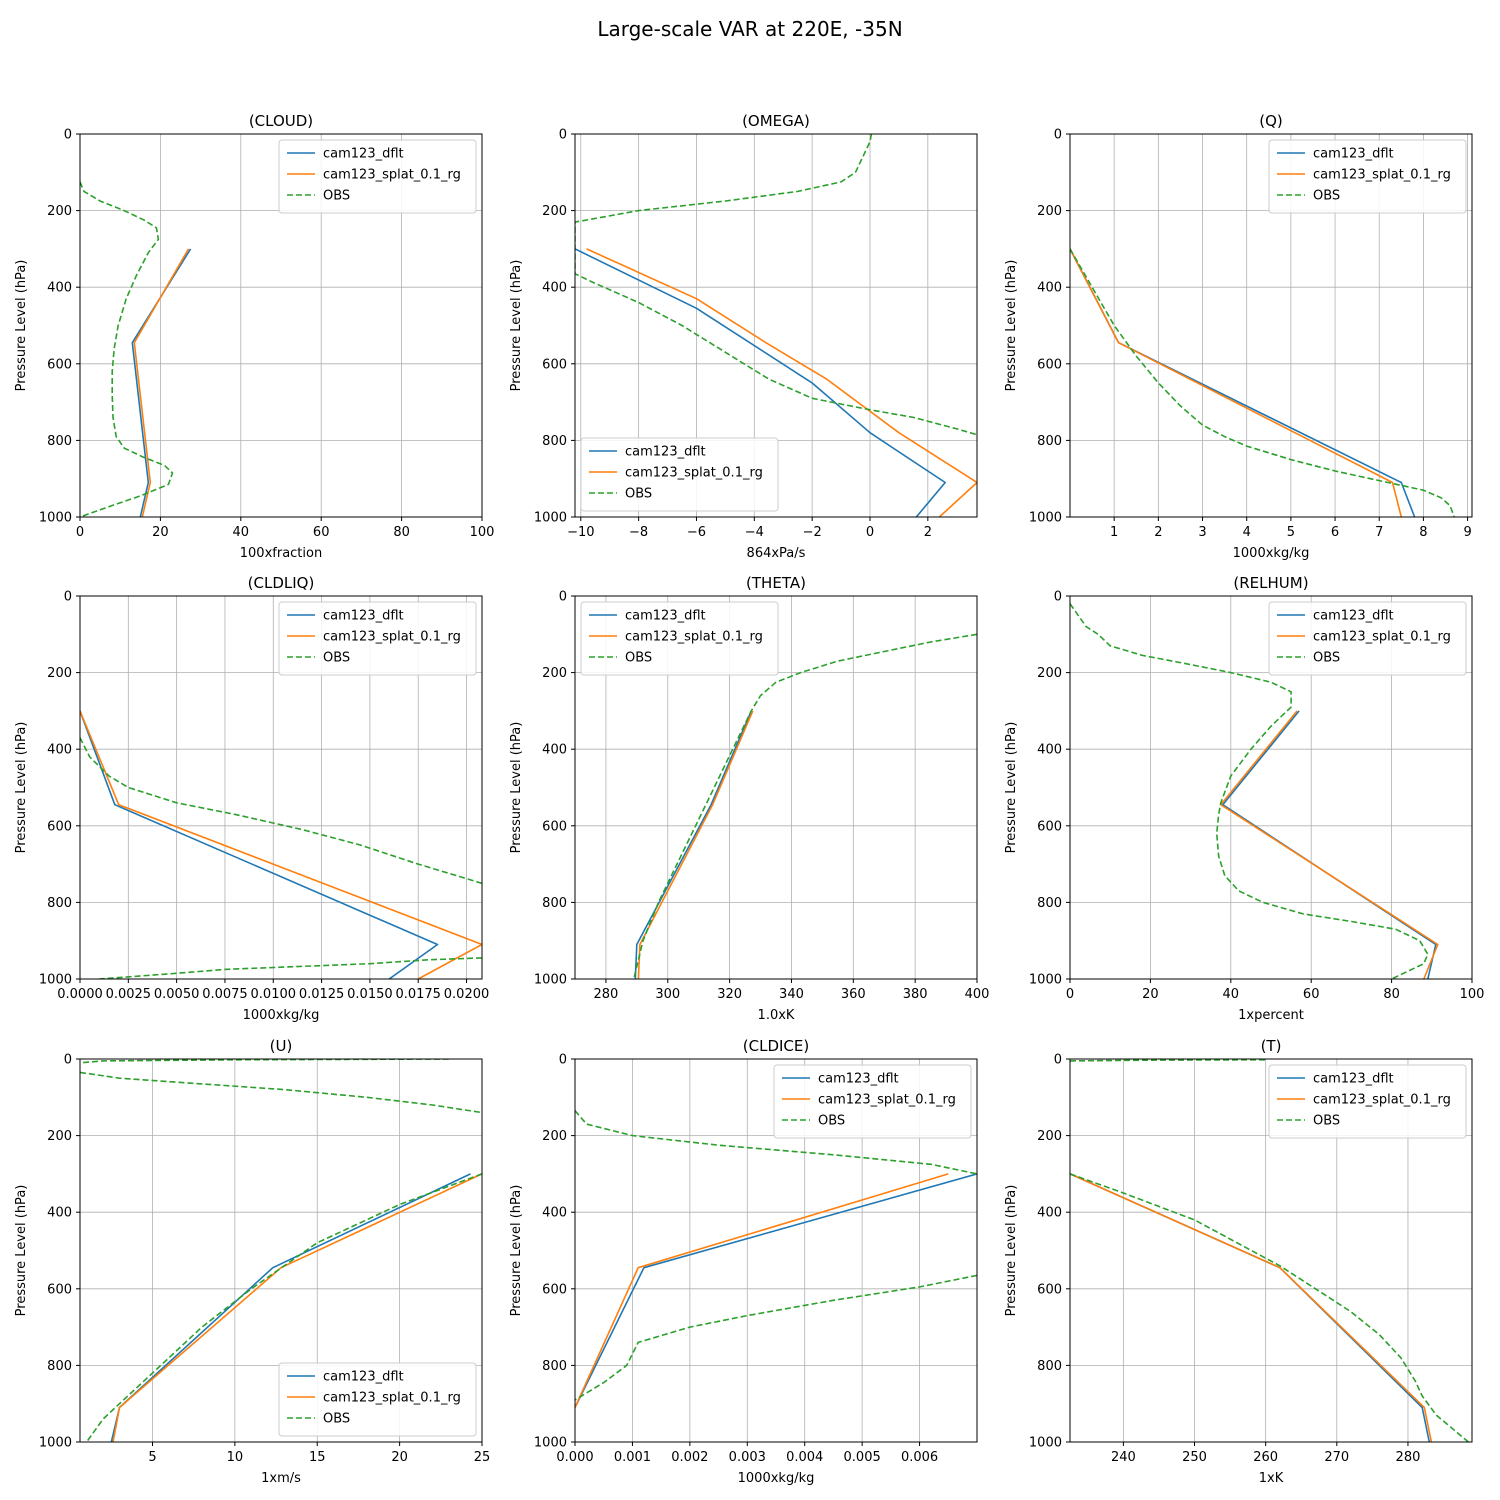 This screenshot has width=1500, height=1500. Describe the element at coordinates (241, 532) in the screenshot. I see `x-tick-label: 40` at that location.